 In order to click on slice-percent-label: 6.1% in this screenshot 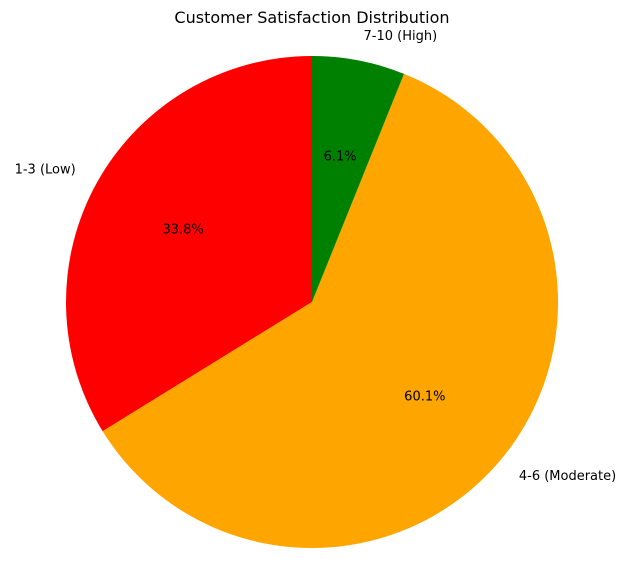, I will do `click(340, 157)`.